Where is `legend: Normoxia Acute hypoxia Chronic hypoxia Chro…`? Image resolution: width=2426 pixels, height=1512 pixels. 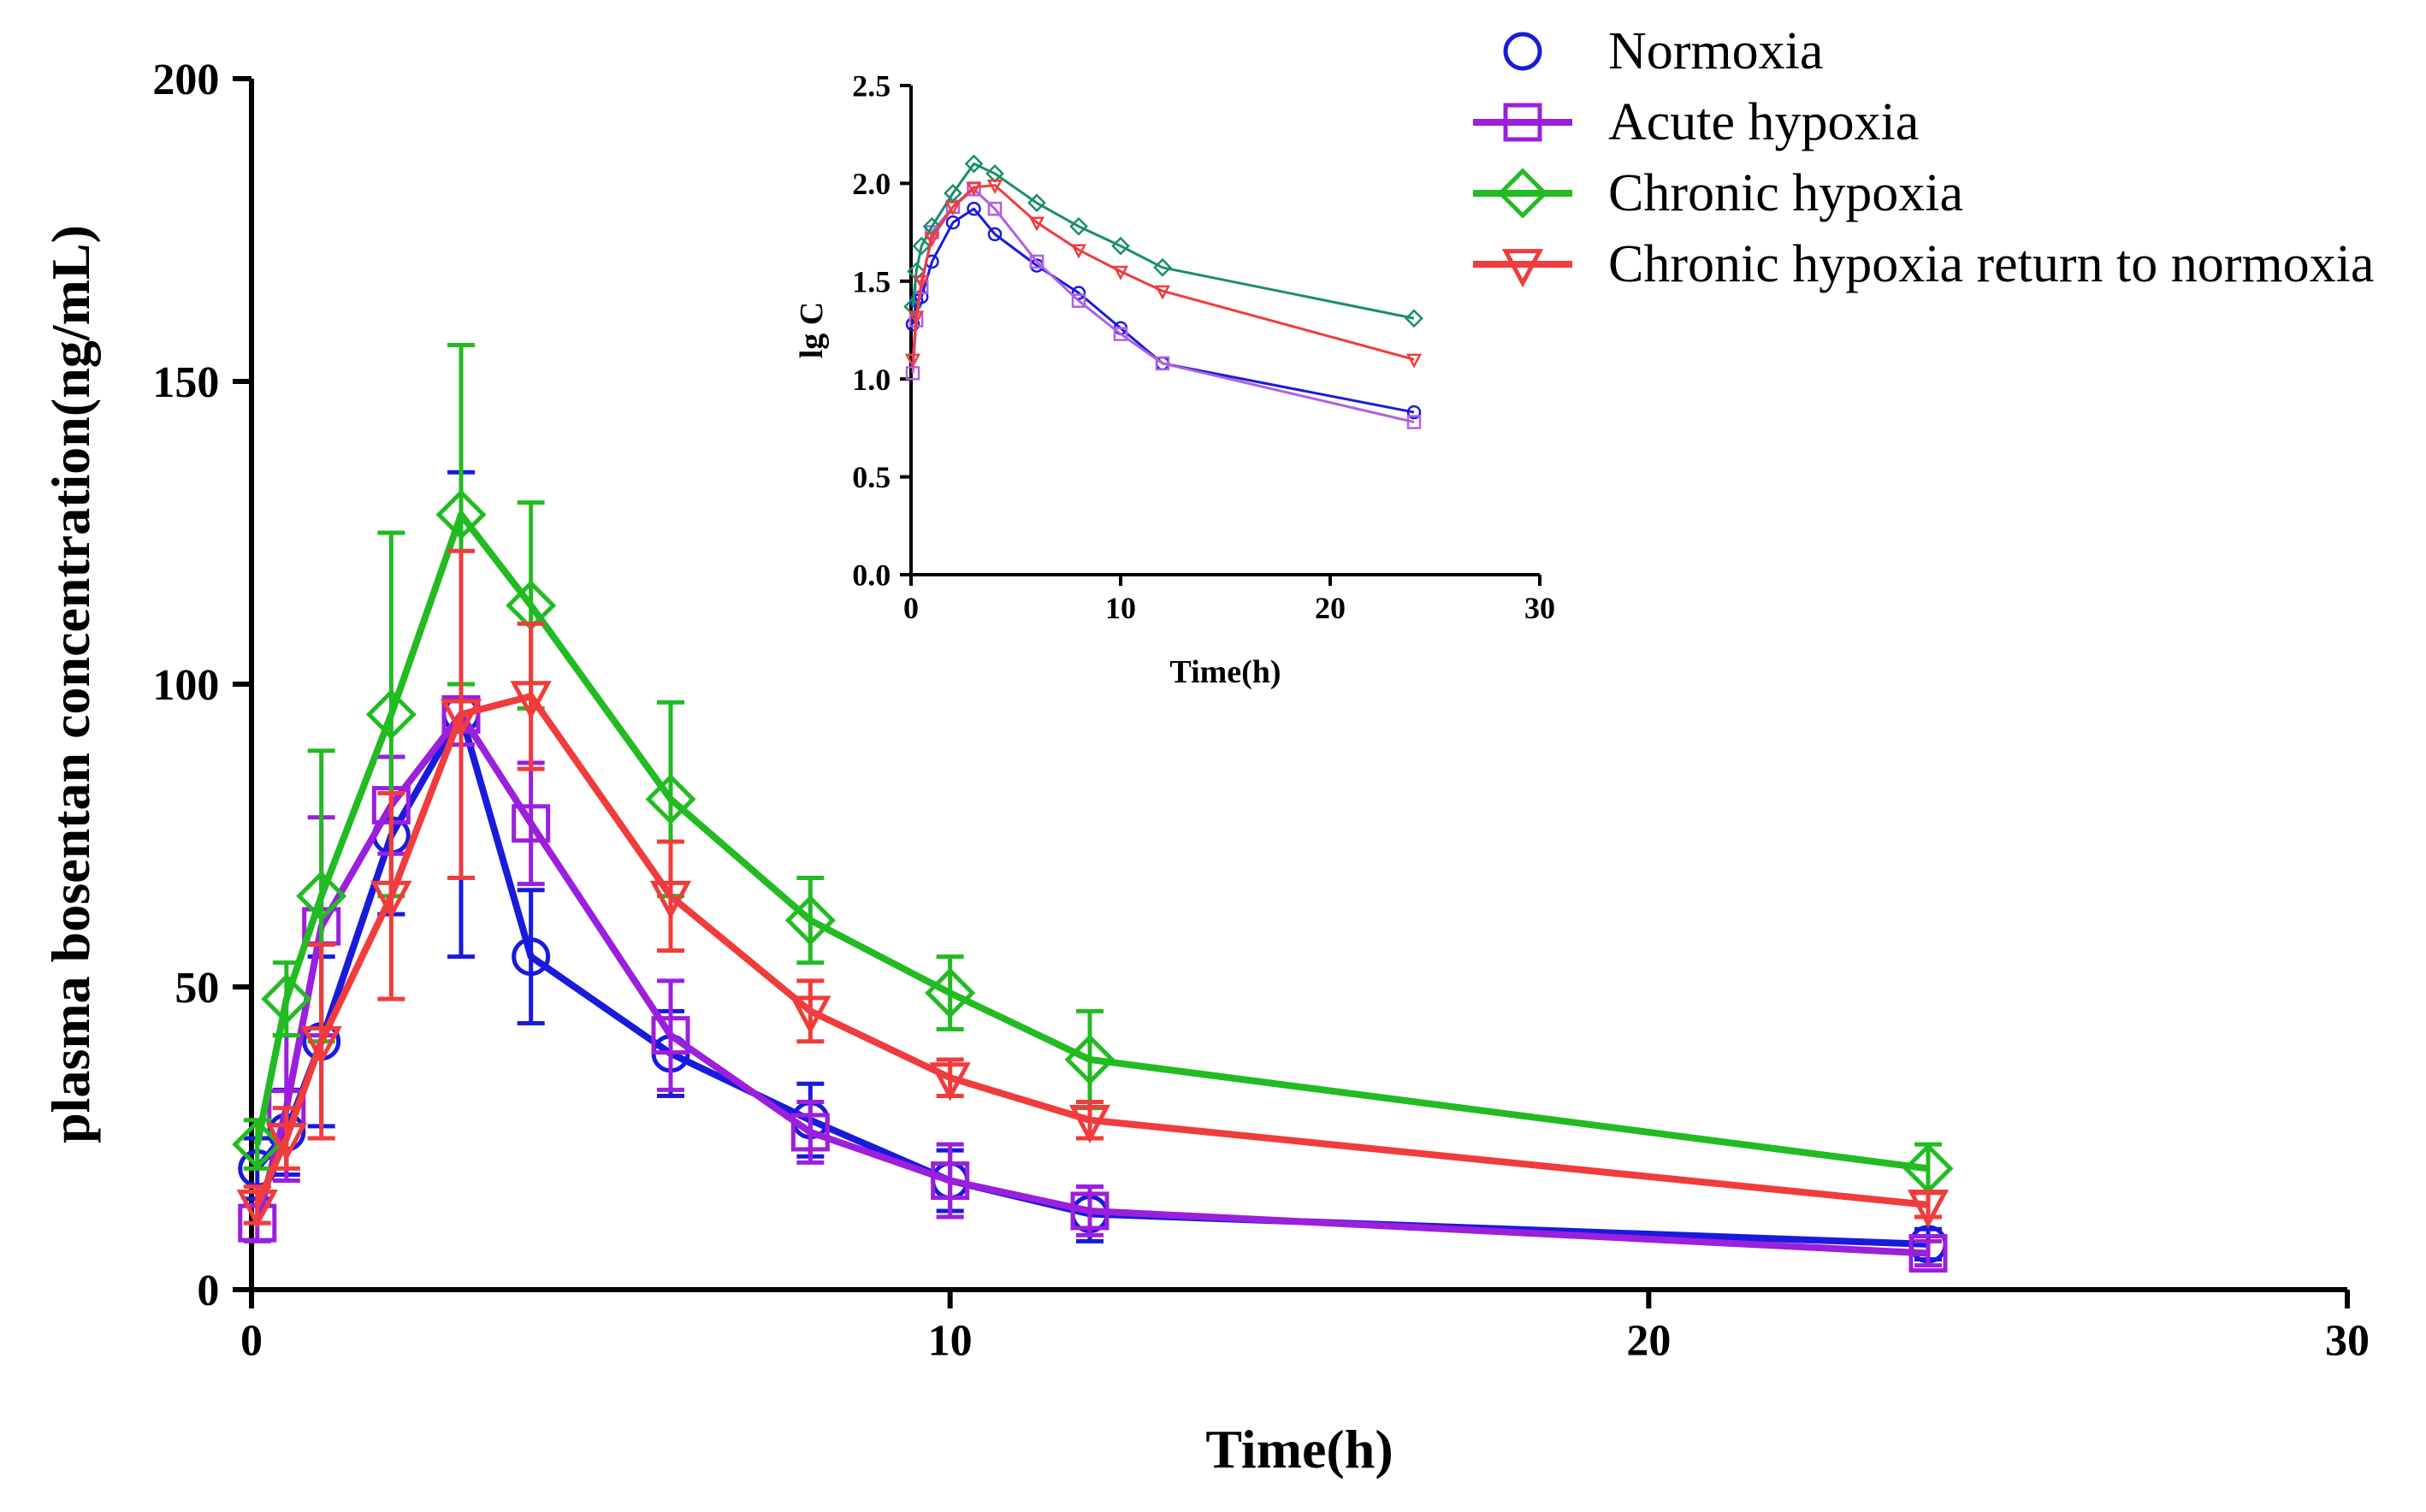
legend: Normoxia Acute hypoxia Chronic hypoxia Chro… is located at coordinates (1924, 157).